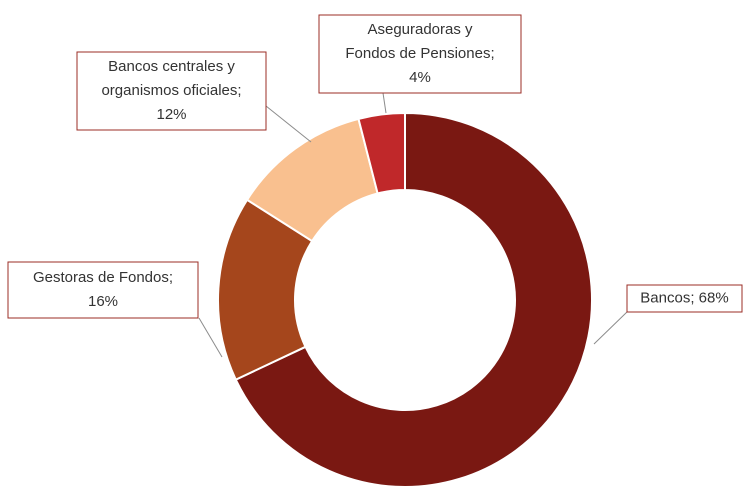  I want to click on data-label: 16%, so click(103, 301).